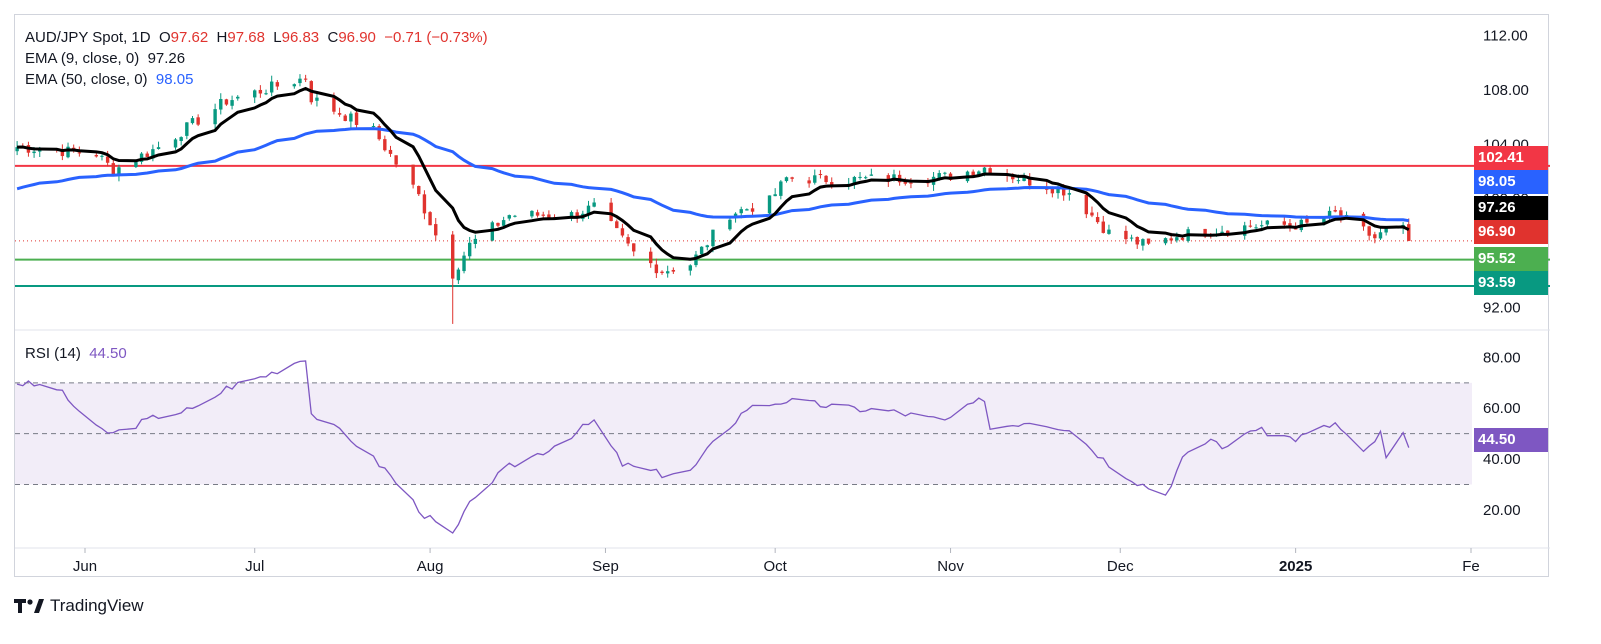 This screenshot has width=1601, height=644. What do you see at coordinates (82, 58) in the screenshot?
I see `ema9-label: EMA (9, close, 0)` at bounding box center [82, 58].